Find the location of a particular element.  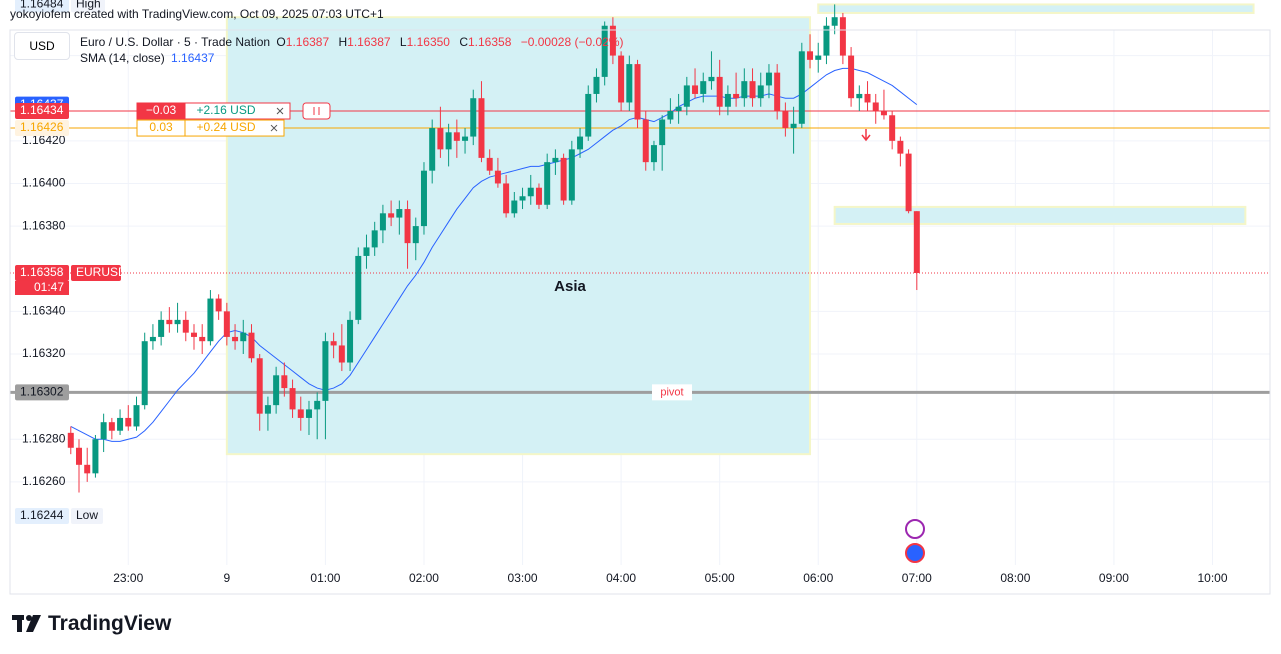

currency-button: USD is located at coordinates (42, 46).